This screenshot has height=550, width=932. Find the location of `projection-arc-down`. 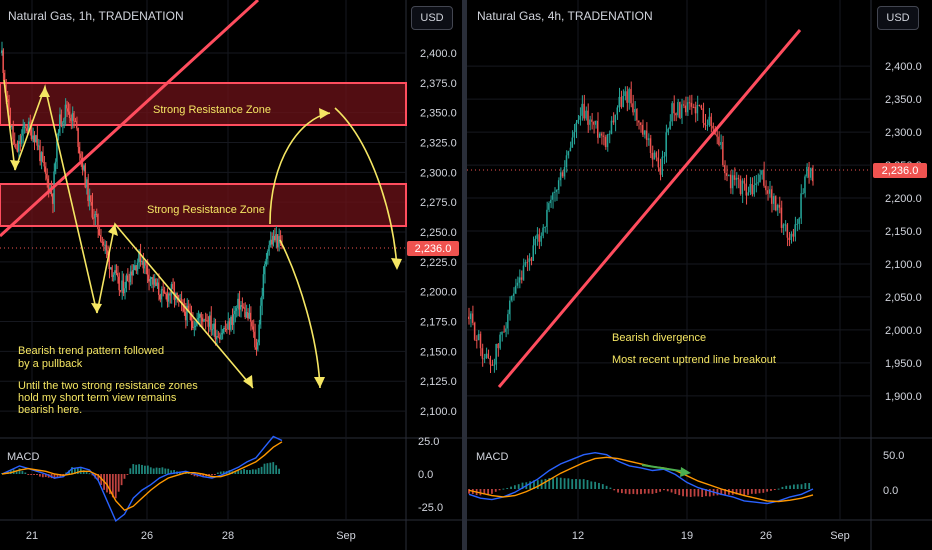

projection-arc-down is located at coordinates (300, 314).